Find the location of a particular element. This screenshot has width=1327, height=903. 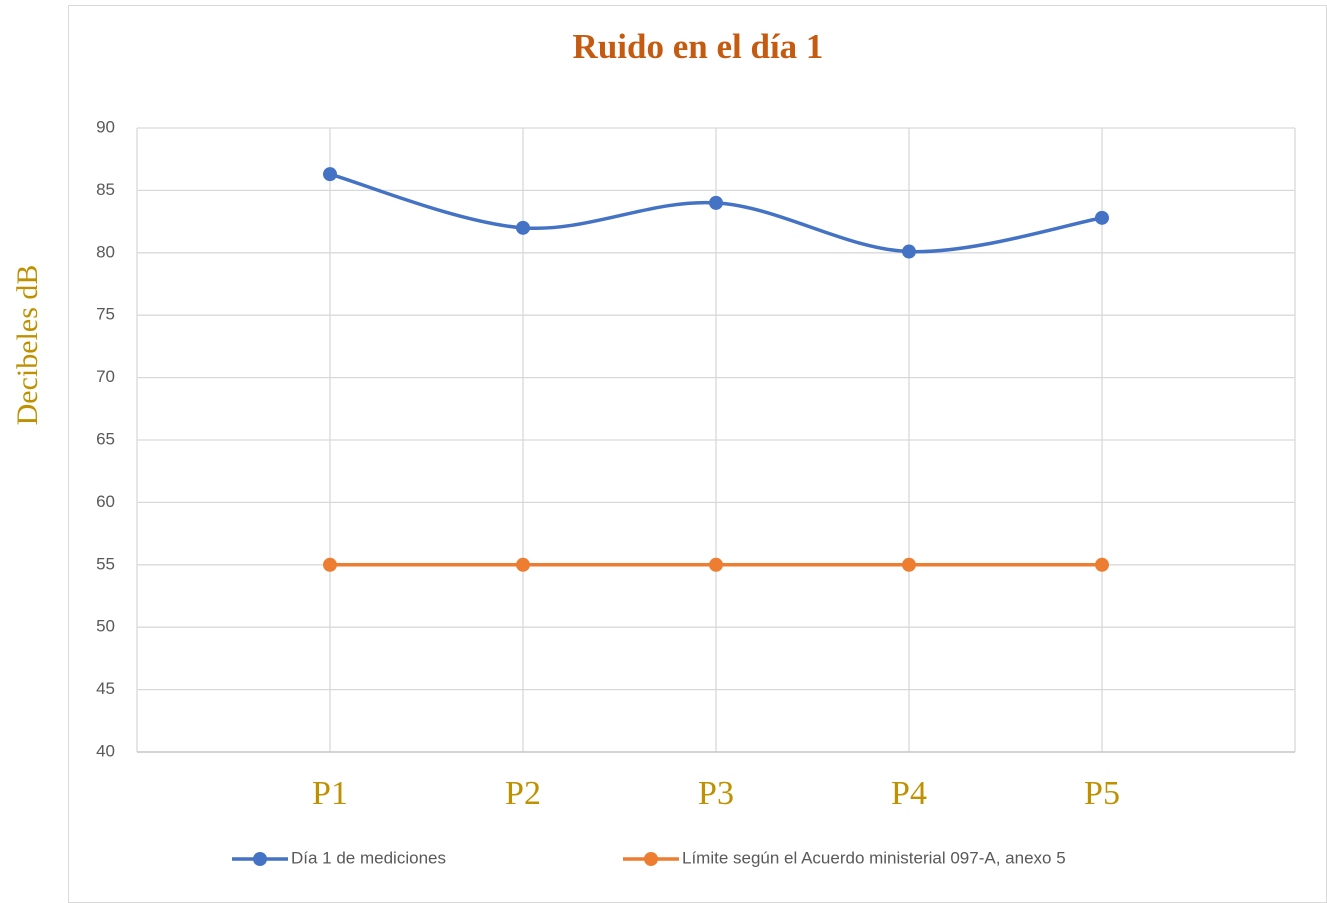

x-tick-label: P4 is located at coordinates (909, 793).